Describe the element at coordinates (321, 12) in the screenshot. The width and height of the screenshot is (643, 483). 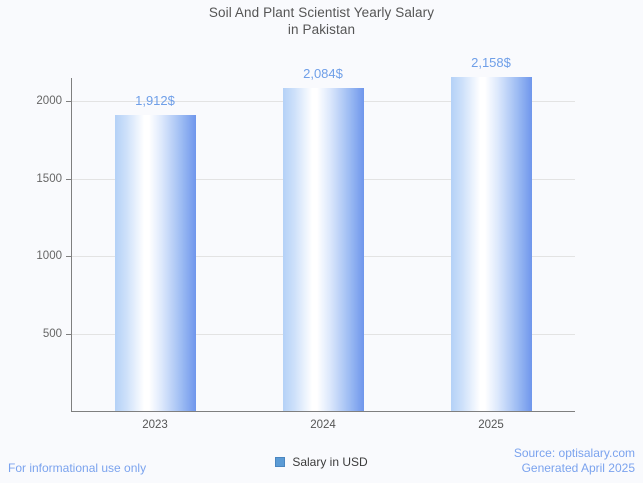
I see `chart-title-line-1: Soil And Plant Scientist Yearly Salary` at that location.